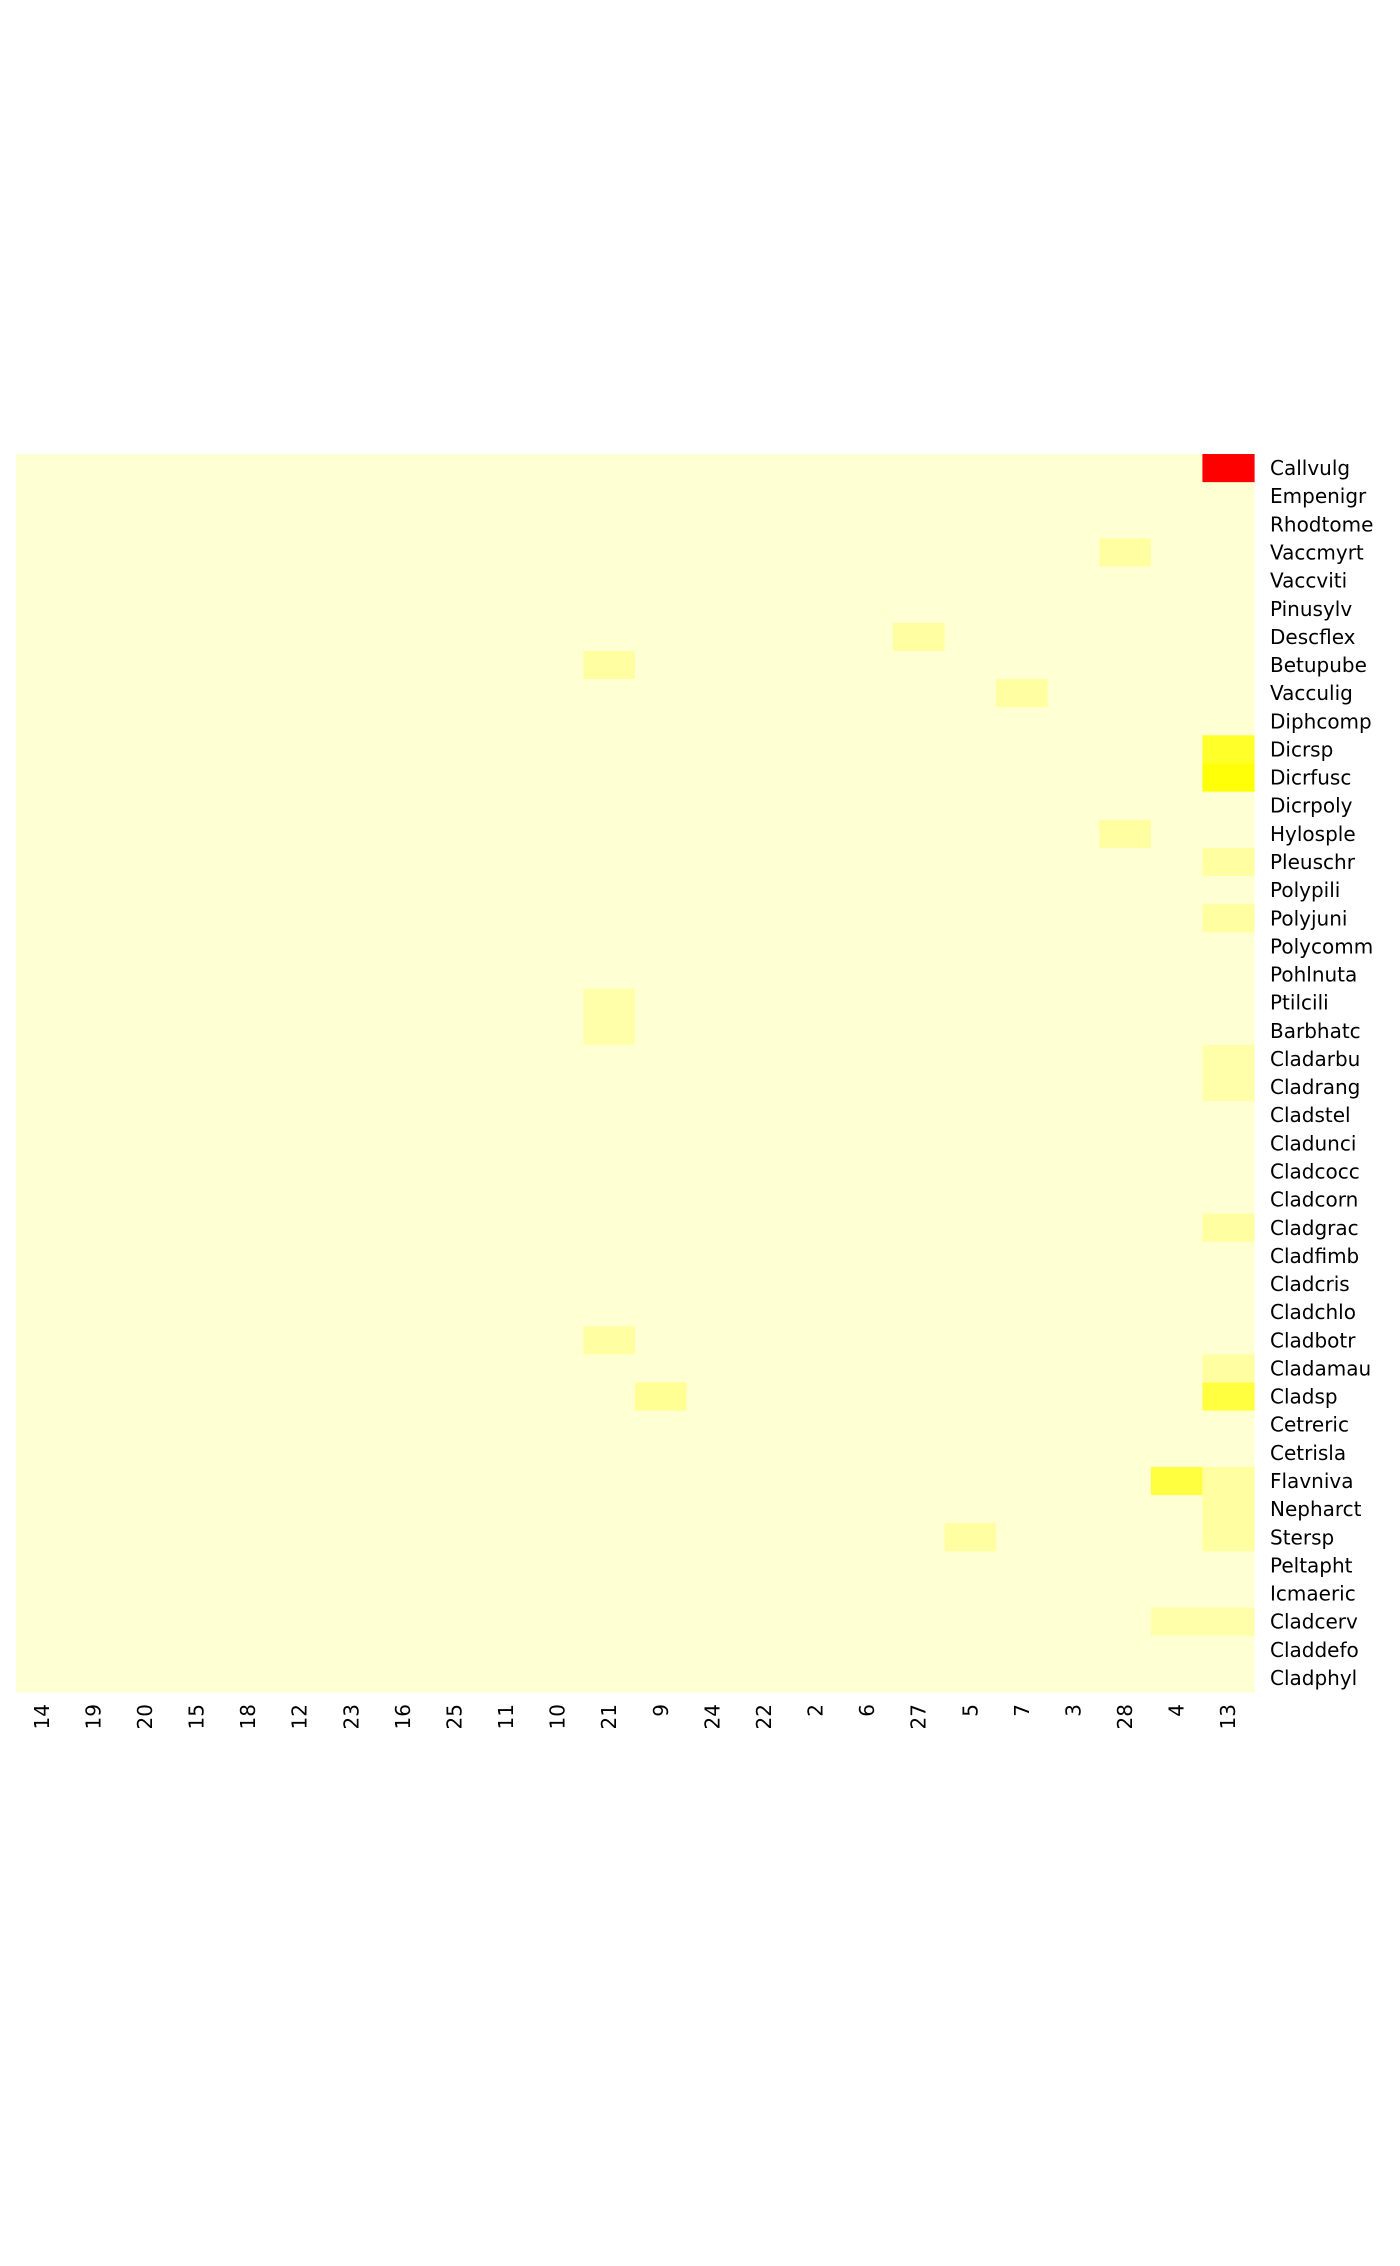 The height and width of the screenshot is (2266, 1400). I want to click on row-label: Polyjuni, so click(1308, 918).